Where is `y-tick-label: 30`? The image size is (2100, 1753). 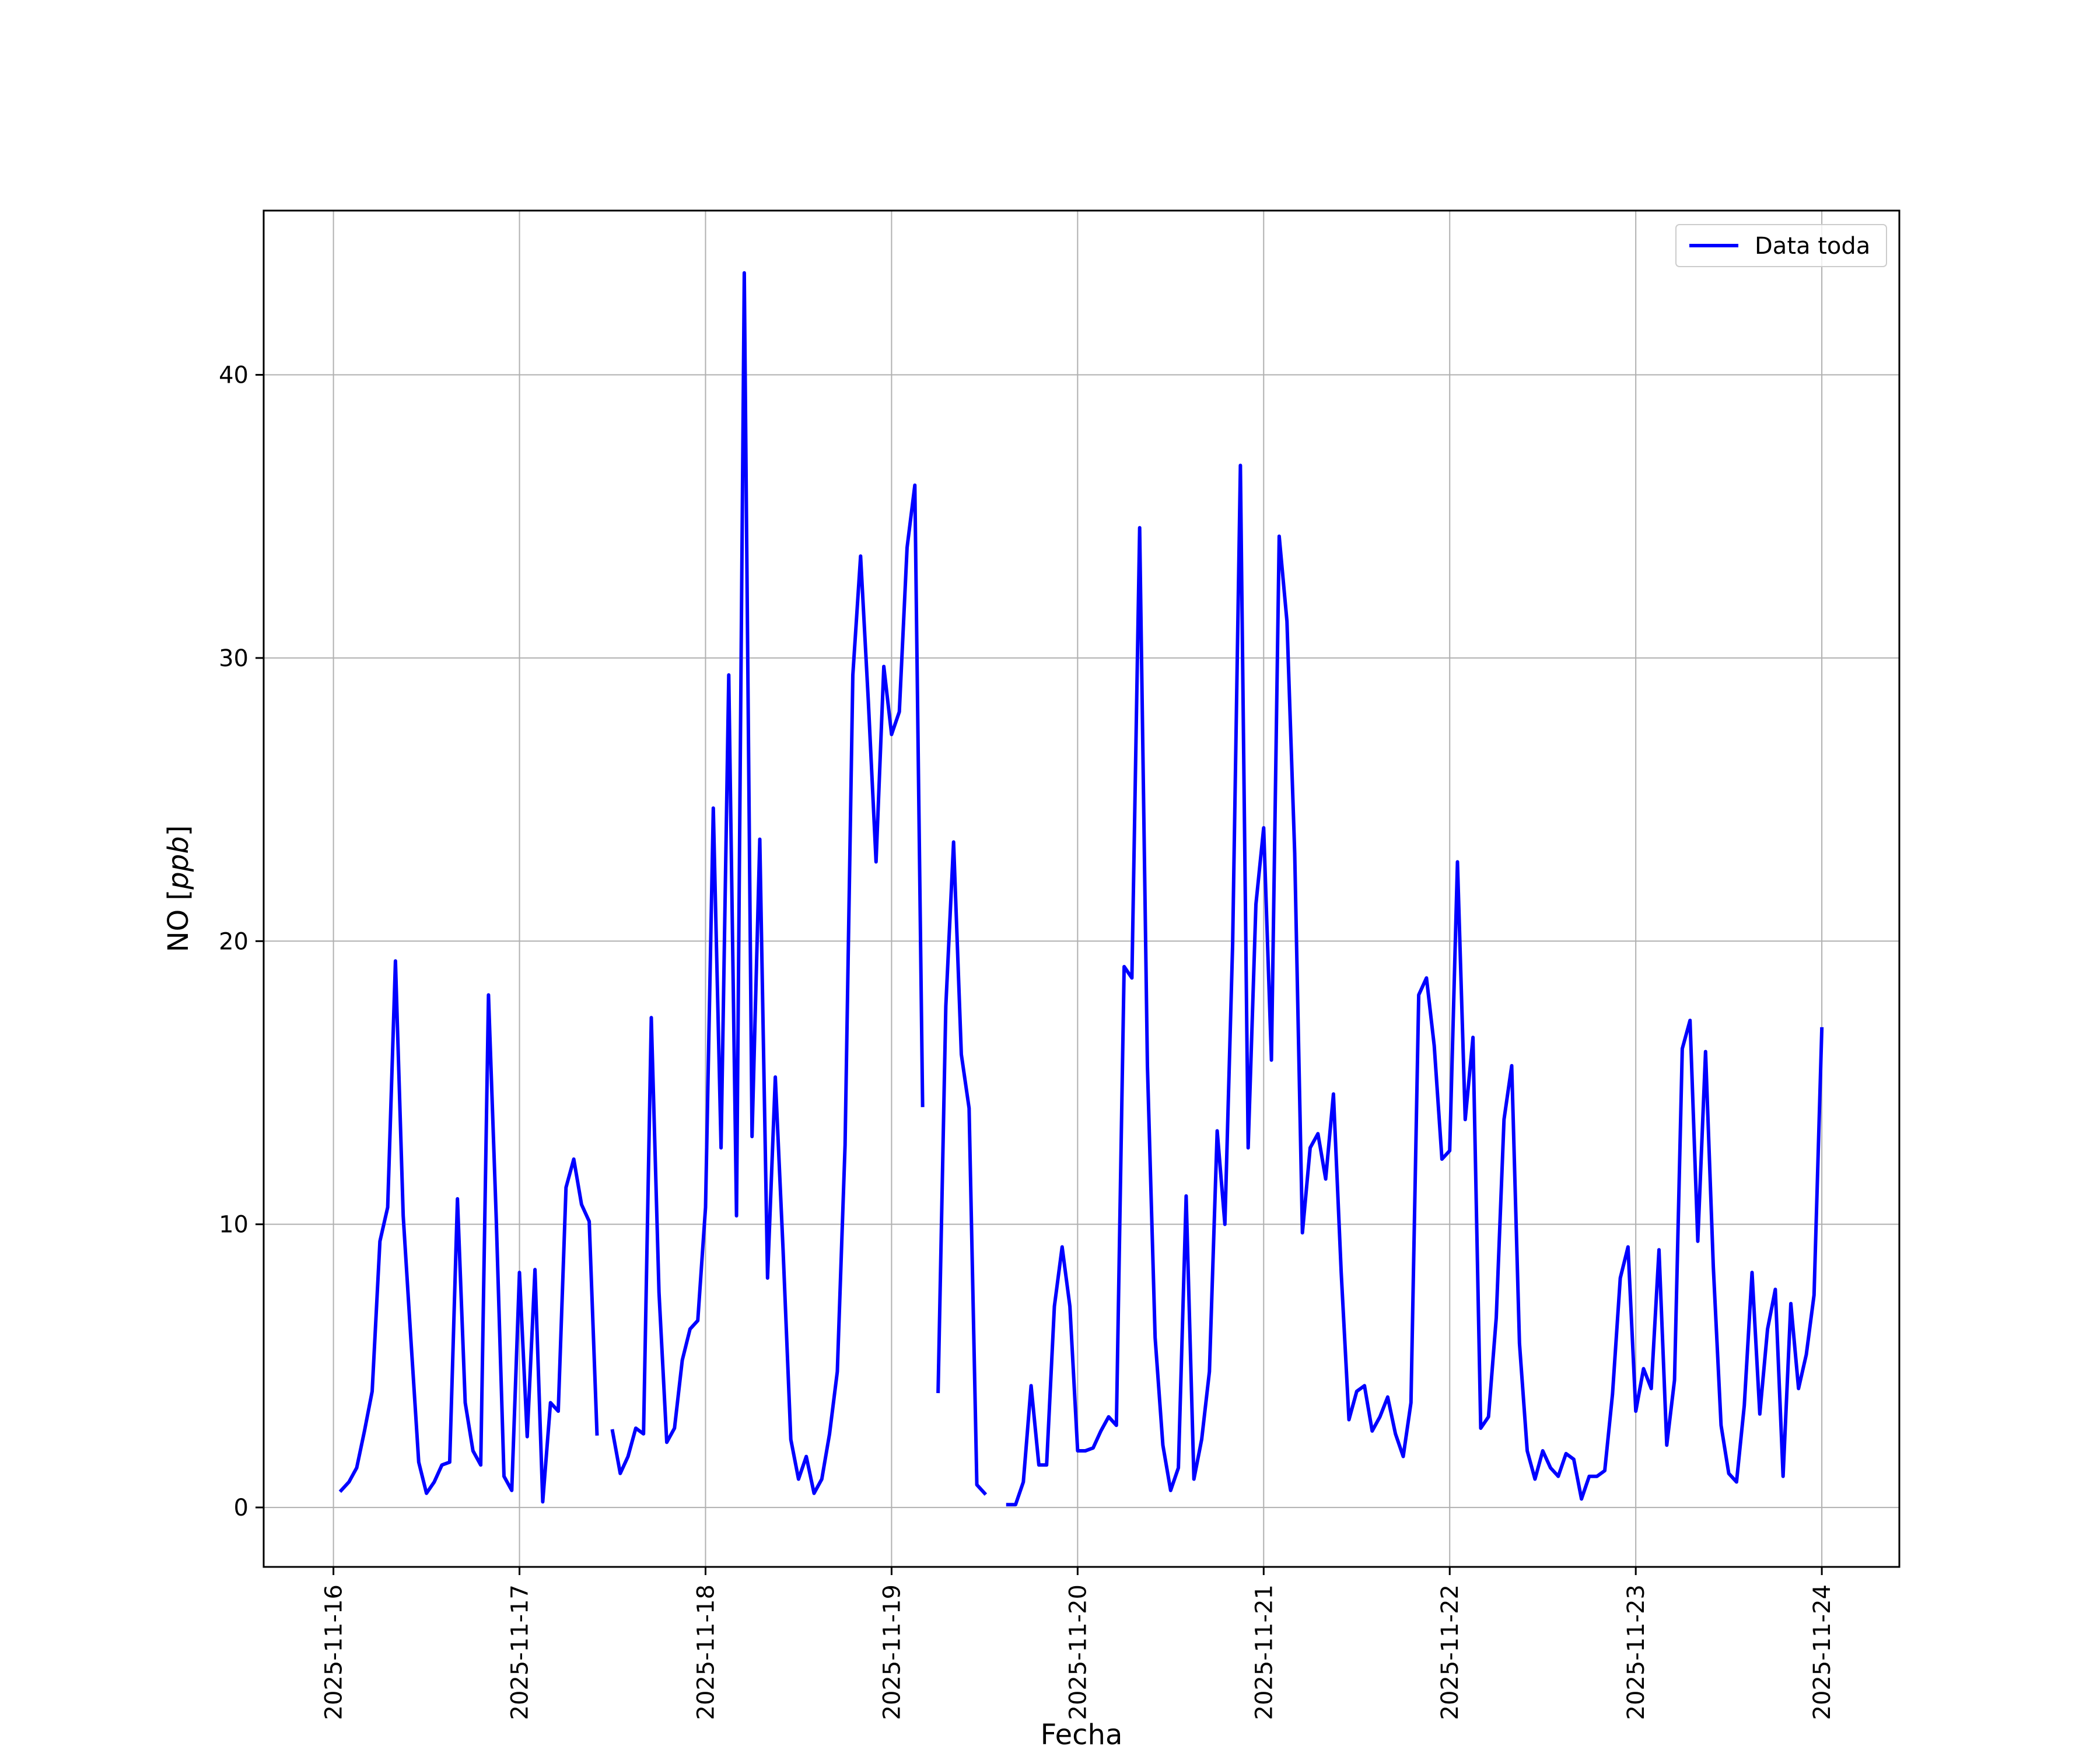
y-tick-label: 30 is located at coordinates (234, 658).